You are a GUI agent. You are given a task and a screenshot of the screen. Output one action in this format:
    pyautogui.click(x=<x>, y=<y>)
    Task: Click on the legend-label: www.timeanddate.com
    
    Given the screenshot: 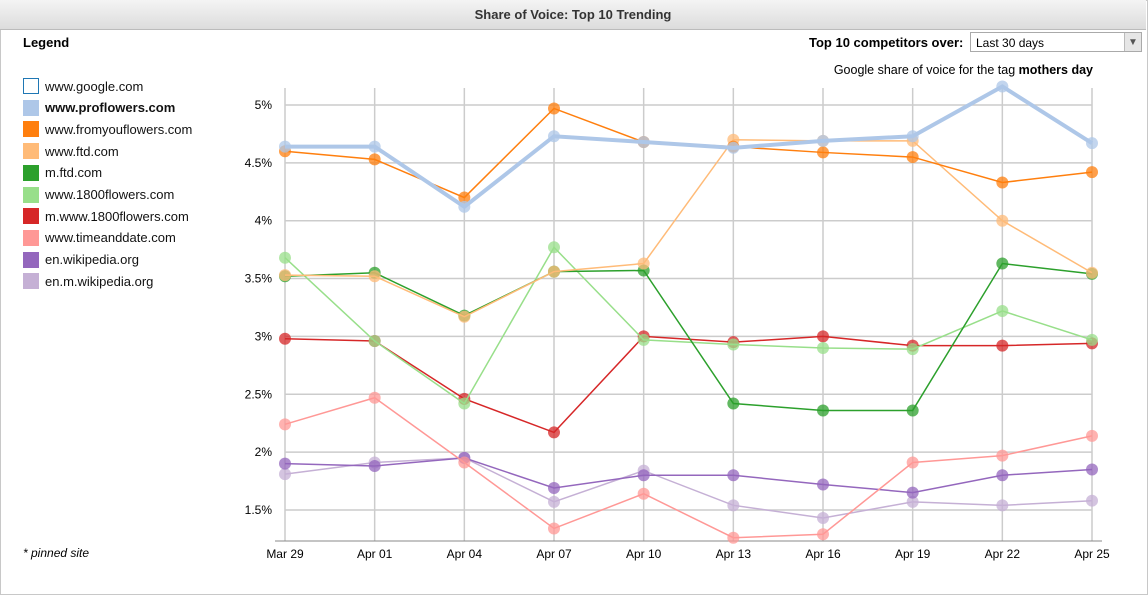 What is the action you would take?
    pyautogui.click(x=110, y=238)
    